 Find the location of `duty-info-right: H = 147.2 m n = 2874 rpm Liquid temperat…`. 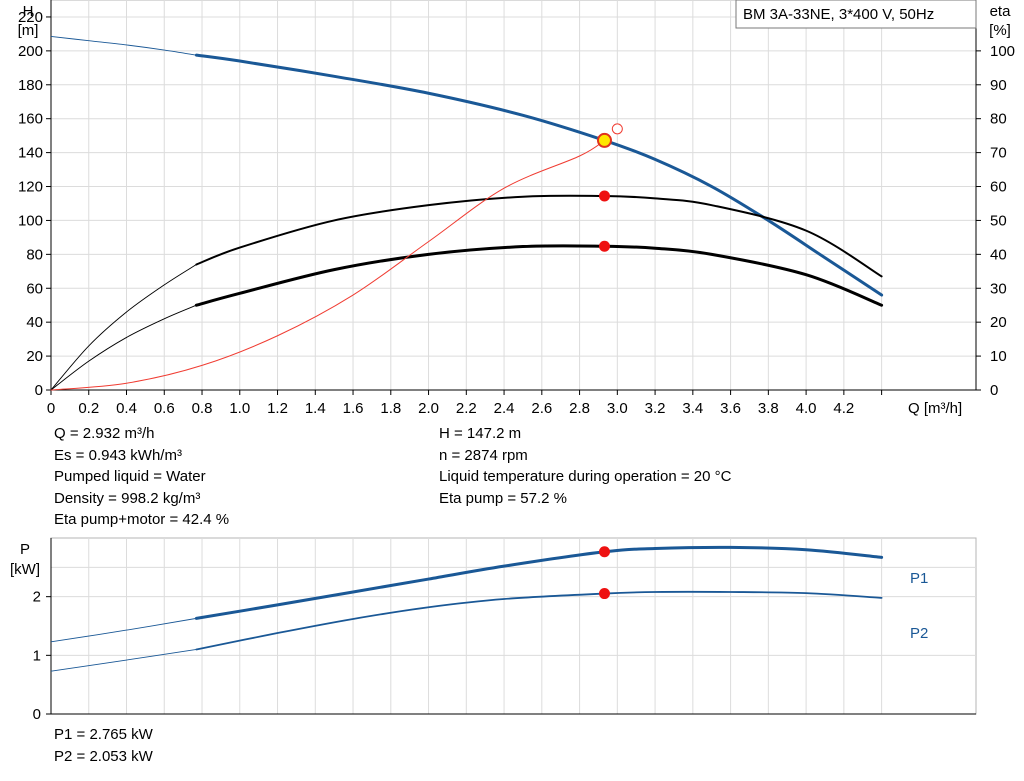

duty-info-right: H = 147.2 m n = 2874 rpm Liquid temperat… is located at coordinates (585, 466).